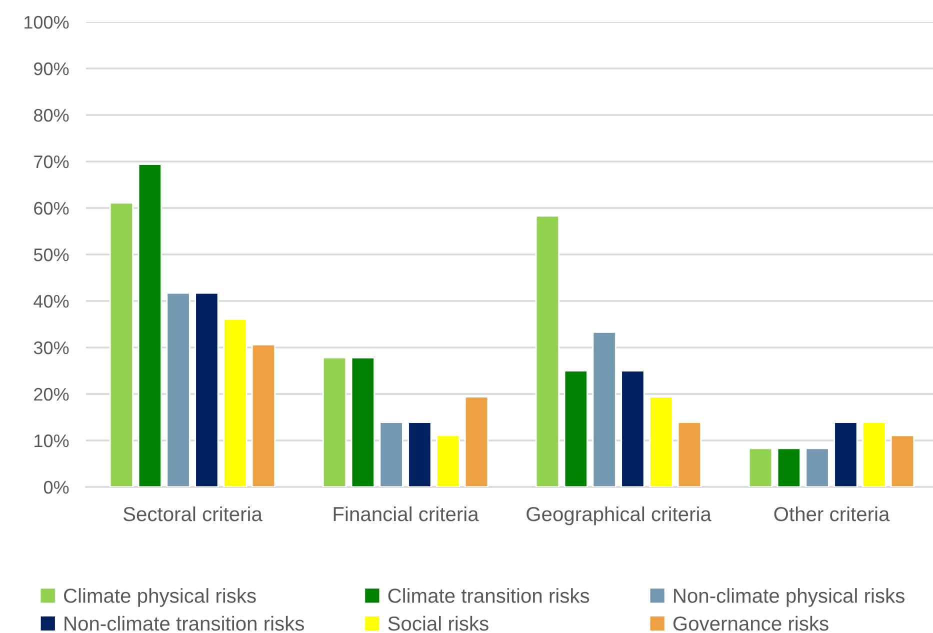  What do you see at coordinates (51, 161) in the screenshot?
I see `y-tick-label: 70%` at bounding box center [51, 161].